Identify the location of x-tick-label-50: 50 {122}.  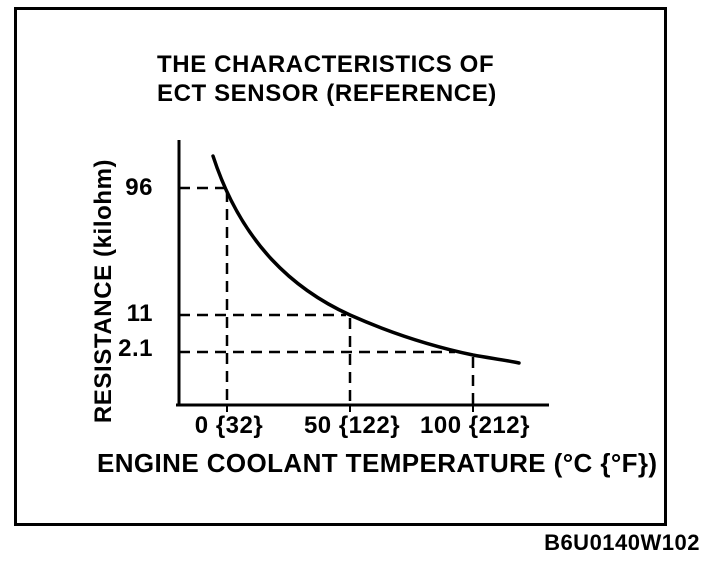
(352, 425).